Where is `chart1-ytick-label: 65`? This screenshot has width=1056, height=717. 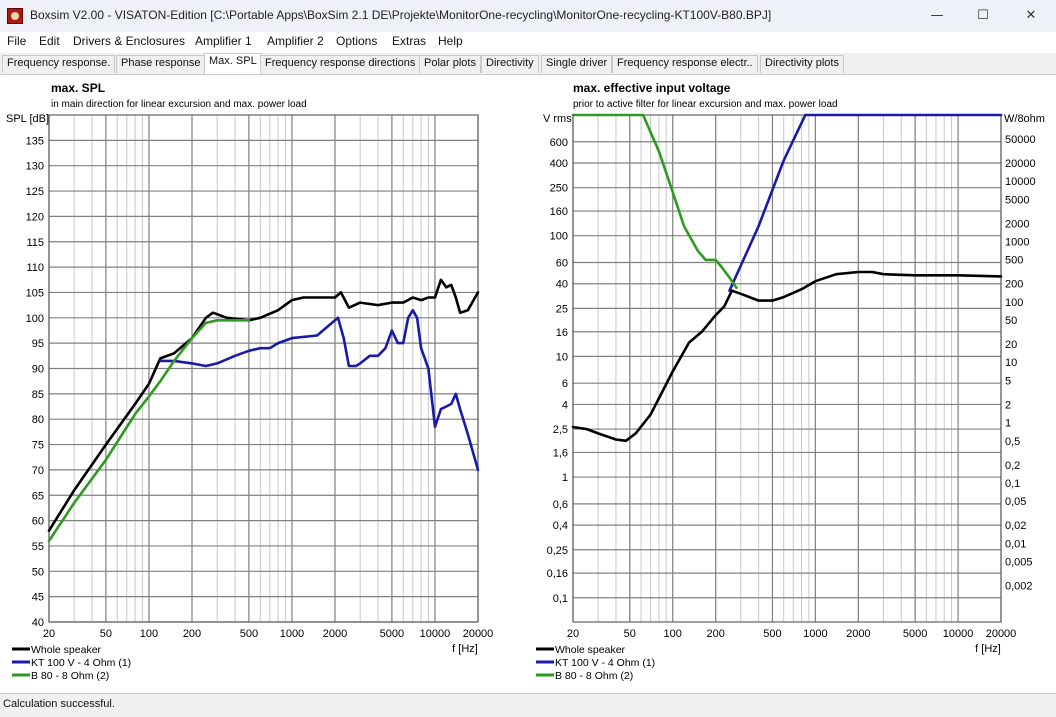 chart1-ytick-label: 65 is located at coordinates (38, 496).